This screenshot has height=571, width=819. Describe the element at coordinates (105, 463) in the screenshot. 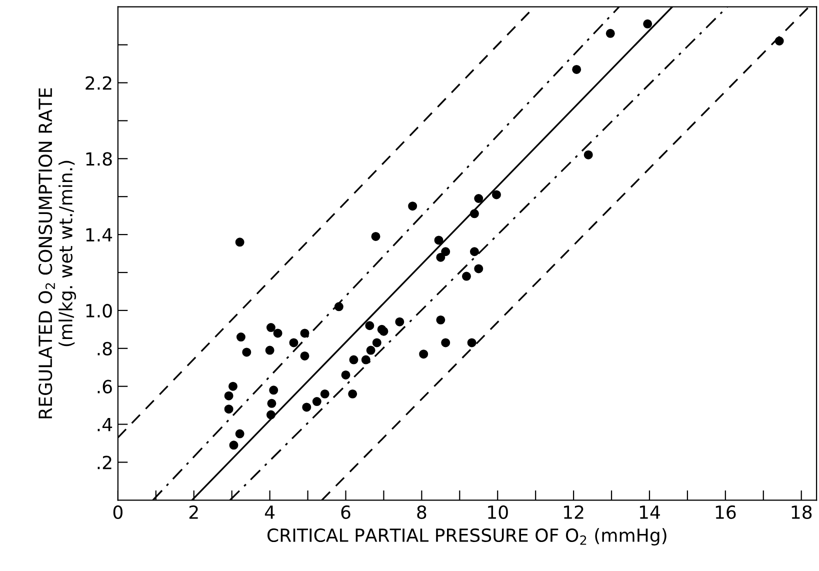

I see `y-tick-label: .2` at that location.